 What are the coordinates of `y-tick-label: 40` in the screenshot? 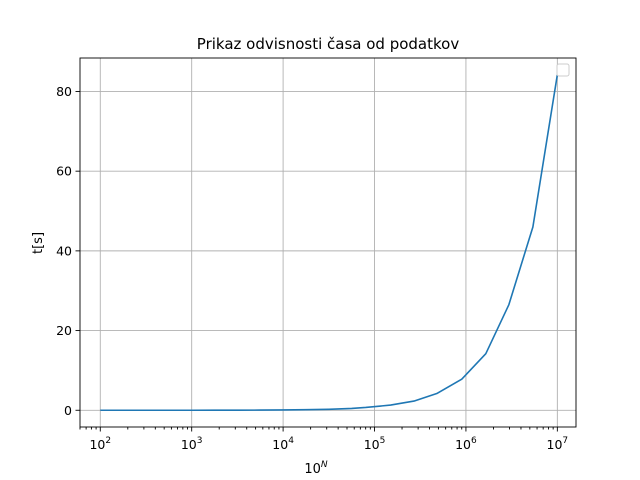 It's located at (64, 250).